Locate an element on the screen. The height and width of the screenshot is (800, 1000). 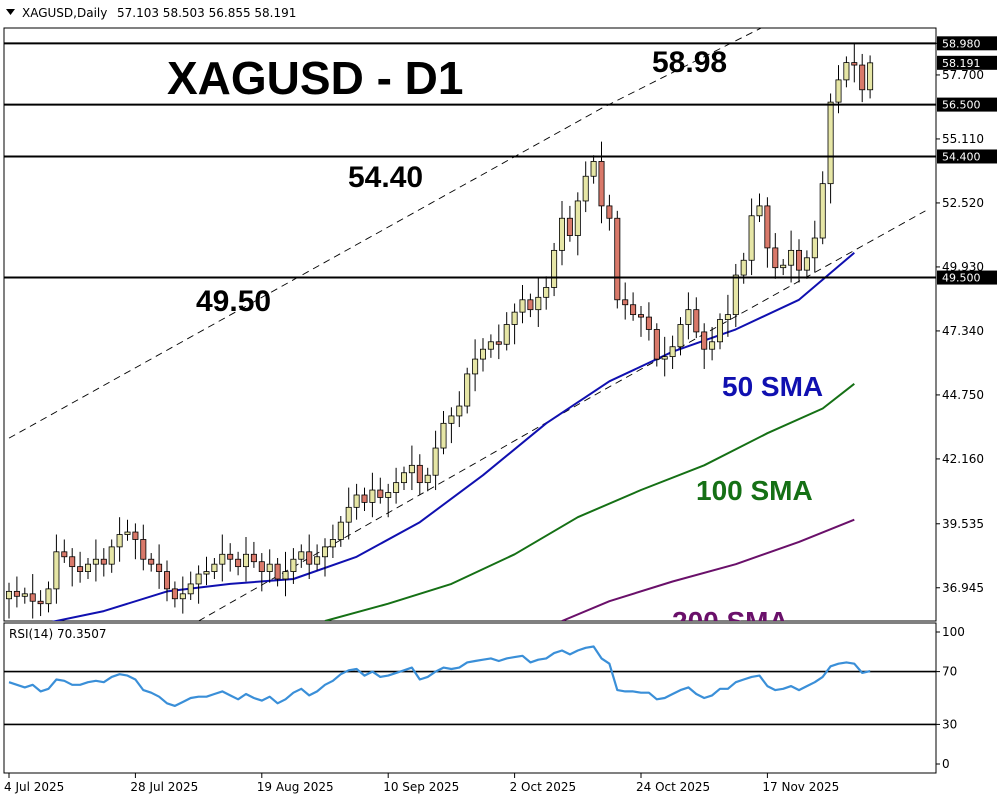
price-tick-label: 39.535 is located at coordinates (963, 524).